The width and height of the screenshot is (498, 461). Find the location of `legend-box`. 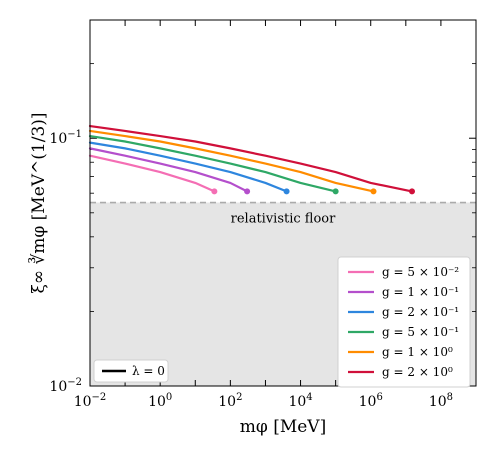

legend-box is located at coordinates (404, 322).